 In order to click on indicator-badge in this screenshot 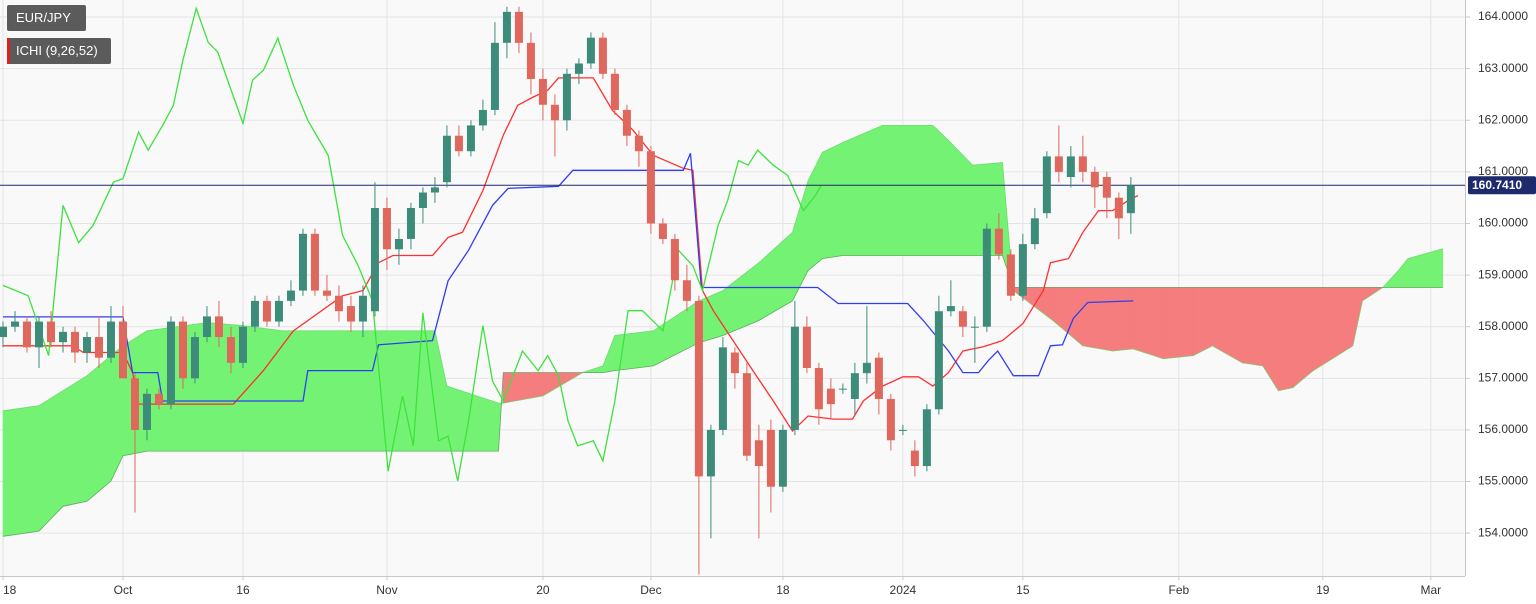, I will do `click(59, 51)`.